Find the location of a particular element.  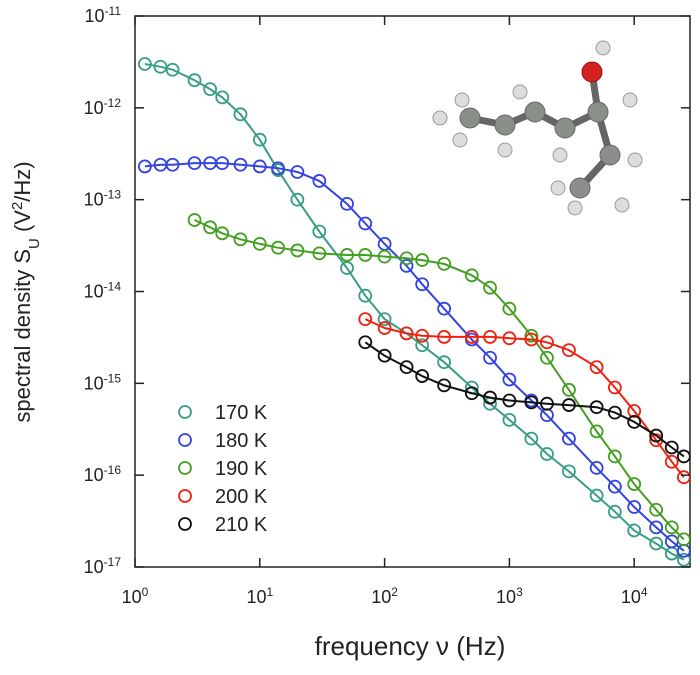

y-label-part: 2 is located at coordinates (17, 206).